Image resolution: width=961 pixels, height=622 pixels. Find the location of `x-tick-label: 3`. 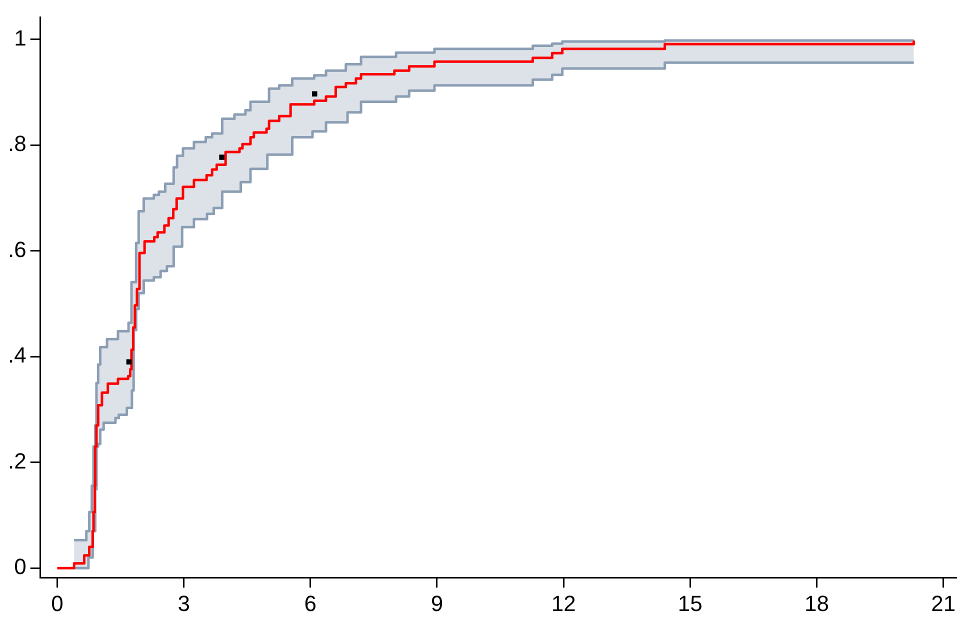

x-tick-label: 3 is located at coordinates (184, 603).